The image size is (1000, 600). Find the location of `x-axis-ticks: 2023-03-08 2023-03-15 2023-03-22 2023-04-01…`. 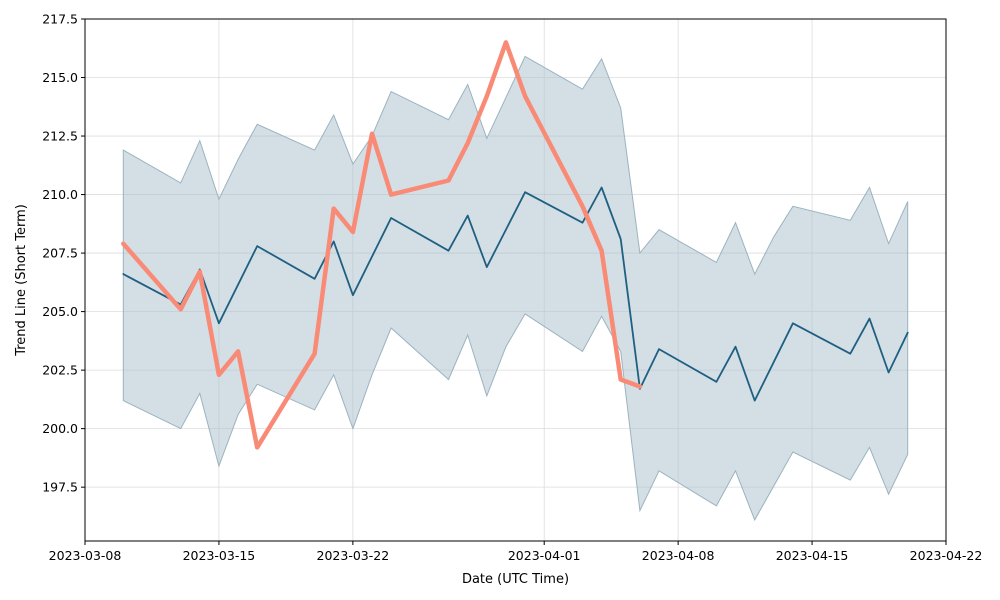

x-axis-ticks: 2023-03-08 2023-03-15 2023-03-22 2023-04-01… is located at coordinates (516, 552).